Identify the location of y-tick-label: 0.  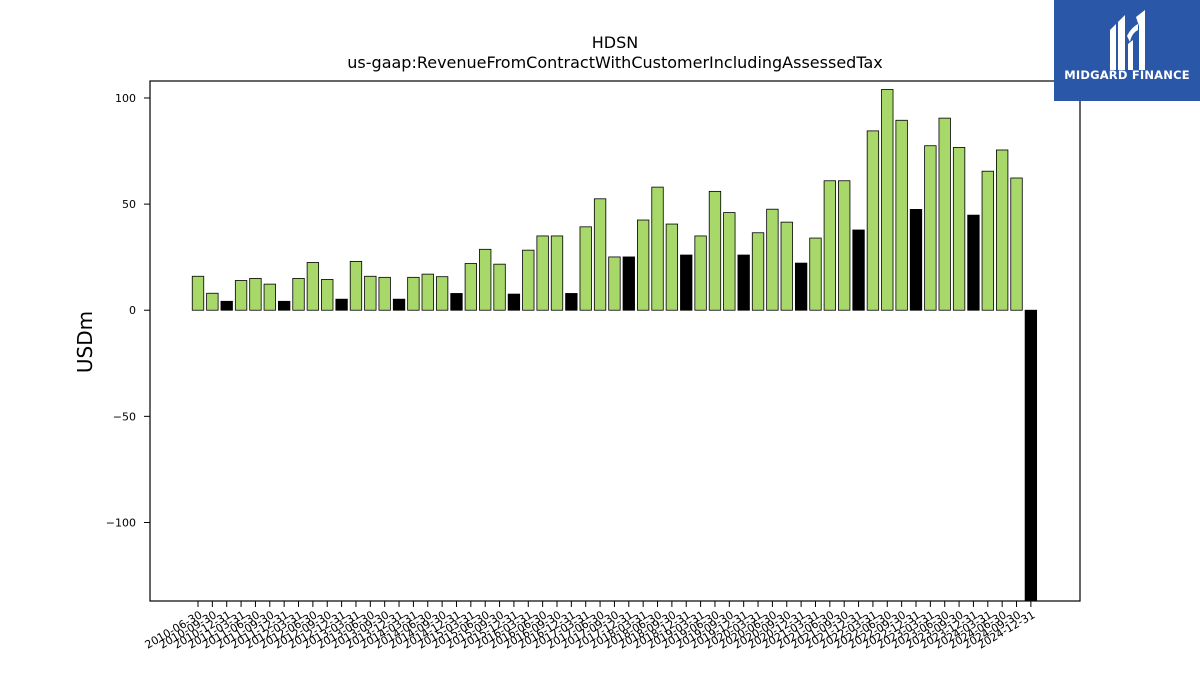
(132, 310).